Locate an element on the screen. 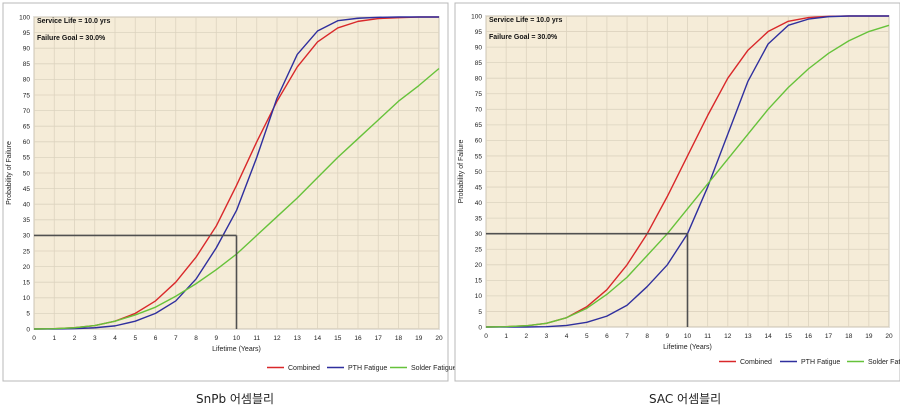 This screenshot has height=420, width=900. x-tick-label: 0 is located at coordinates (486, 336).